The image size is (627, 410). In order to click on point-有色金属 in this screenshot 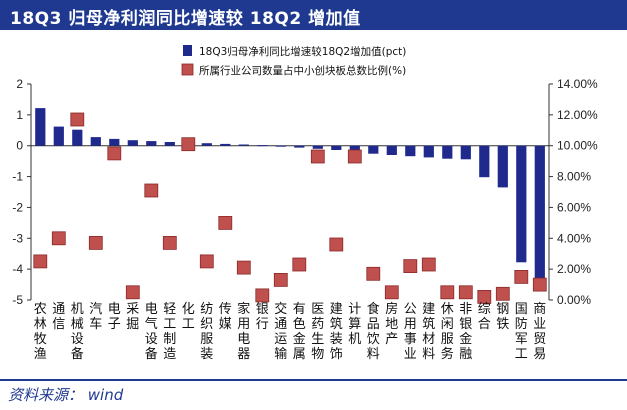, I will do `click(299, 264)`.